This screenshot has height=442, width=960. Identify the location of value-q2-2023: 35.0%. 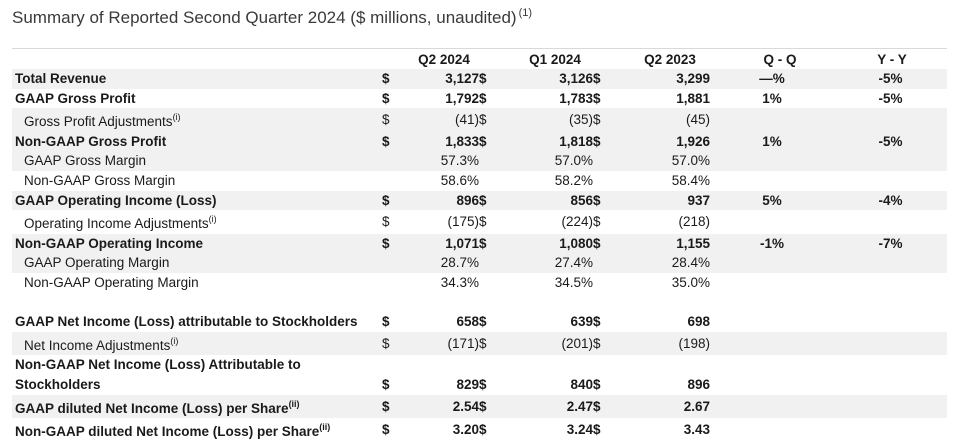
(690, 282).